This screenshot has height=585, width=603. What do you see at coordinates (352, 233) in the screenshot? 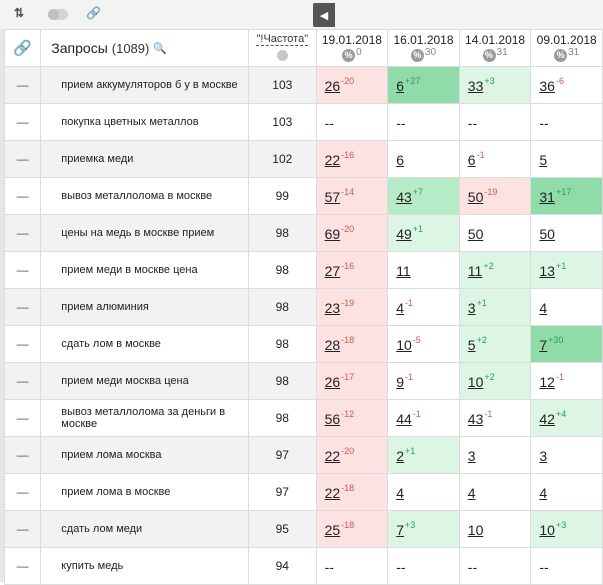
I see `position-cell: 69-20` at bounding box center [352, 233].